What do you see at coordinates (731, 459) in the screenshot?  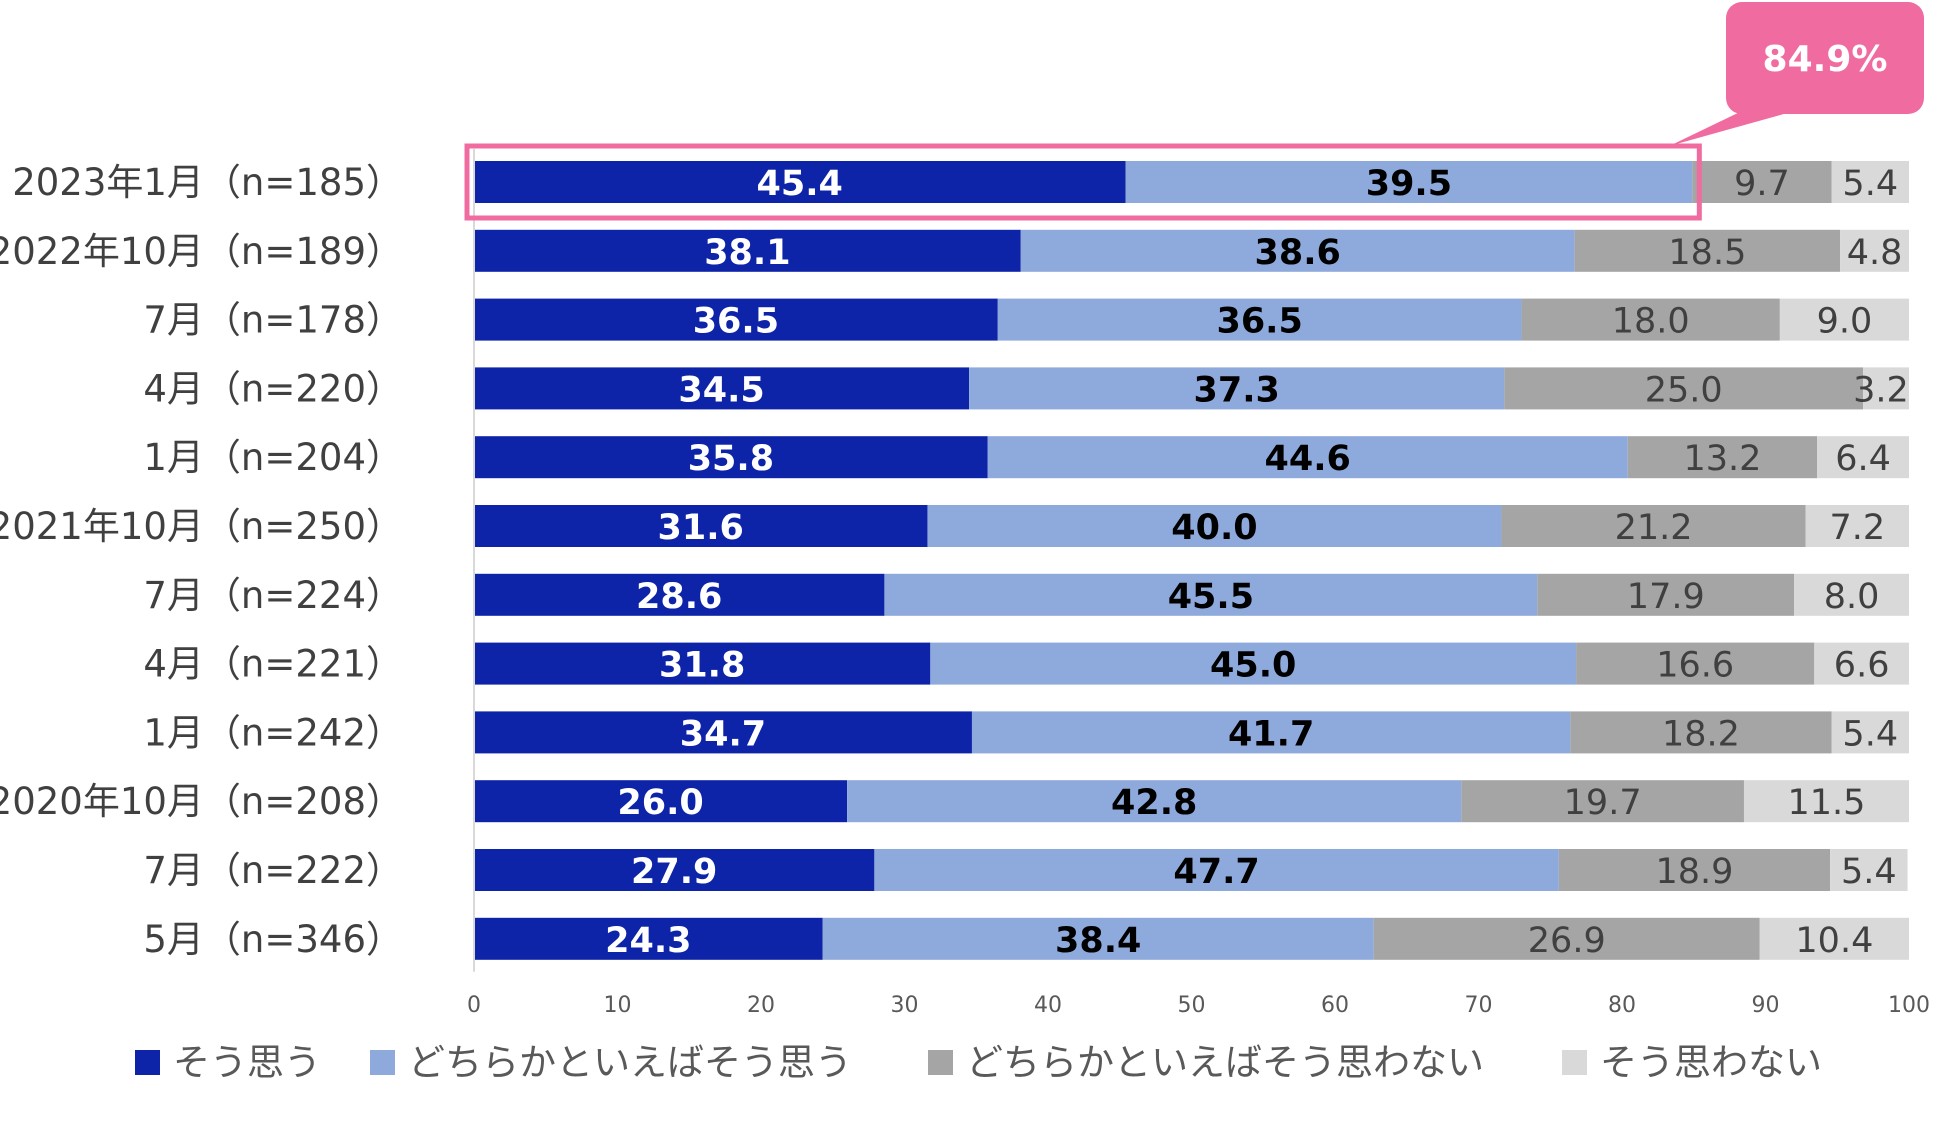 I see `data-label: 35.8` at bounding box center [731, 459].